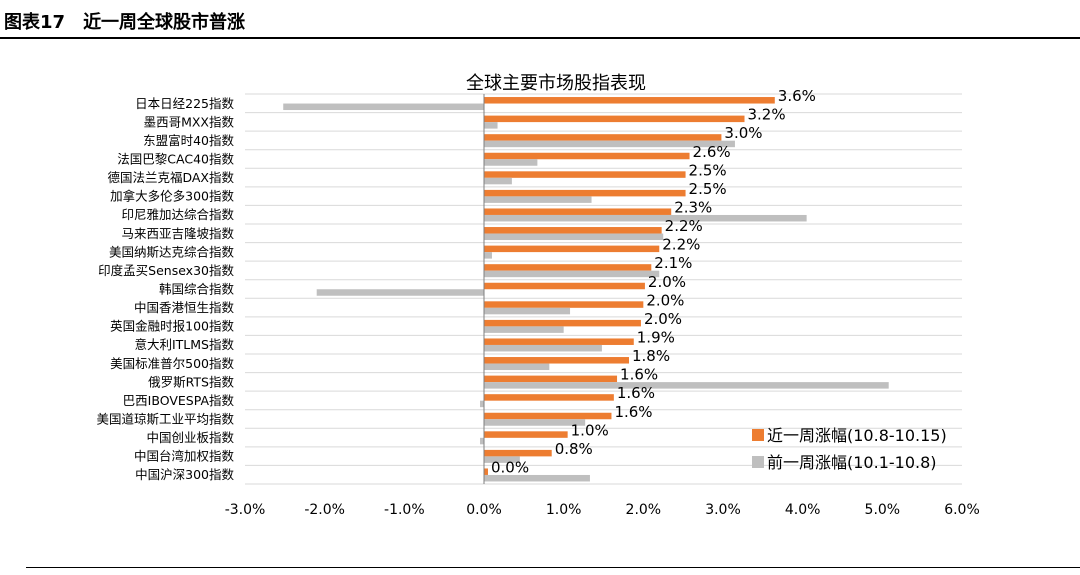 This screenshot has width=1080, height=575. I want to click on x-tick-label: -1.0%, so click(404, 510).